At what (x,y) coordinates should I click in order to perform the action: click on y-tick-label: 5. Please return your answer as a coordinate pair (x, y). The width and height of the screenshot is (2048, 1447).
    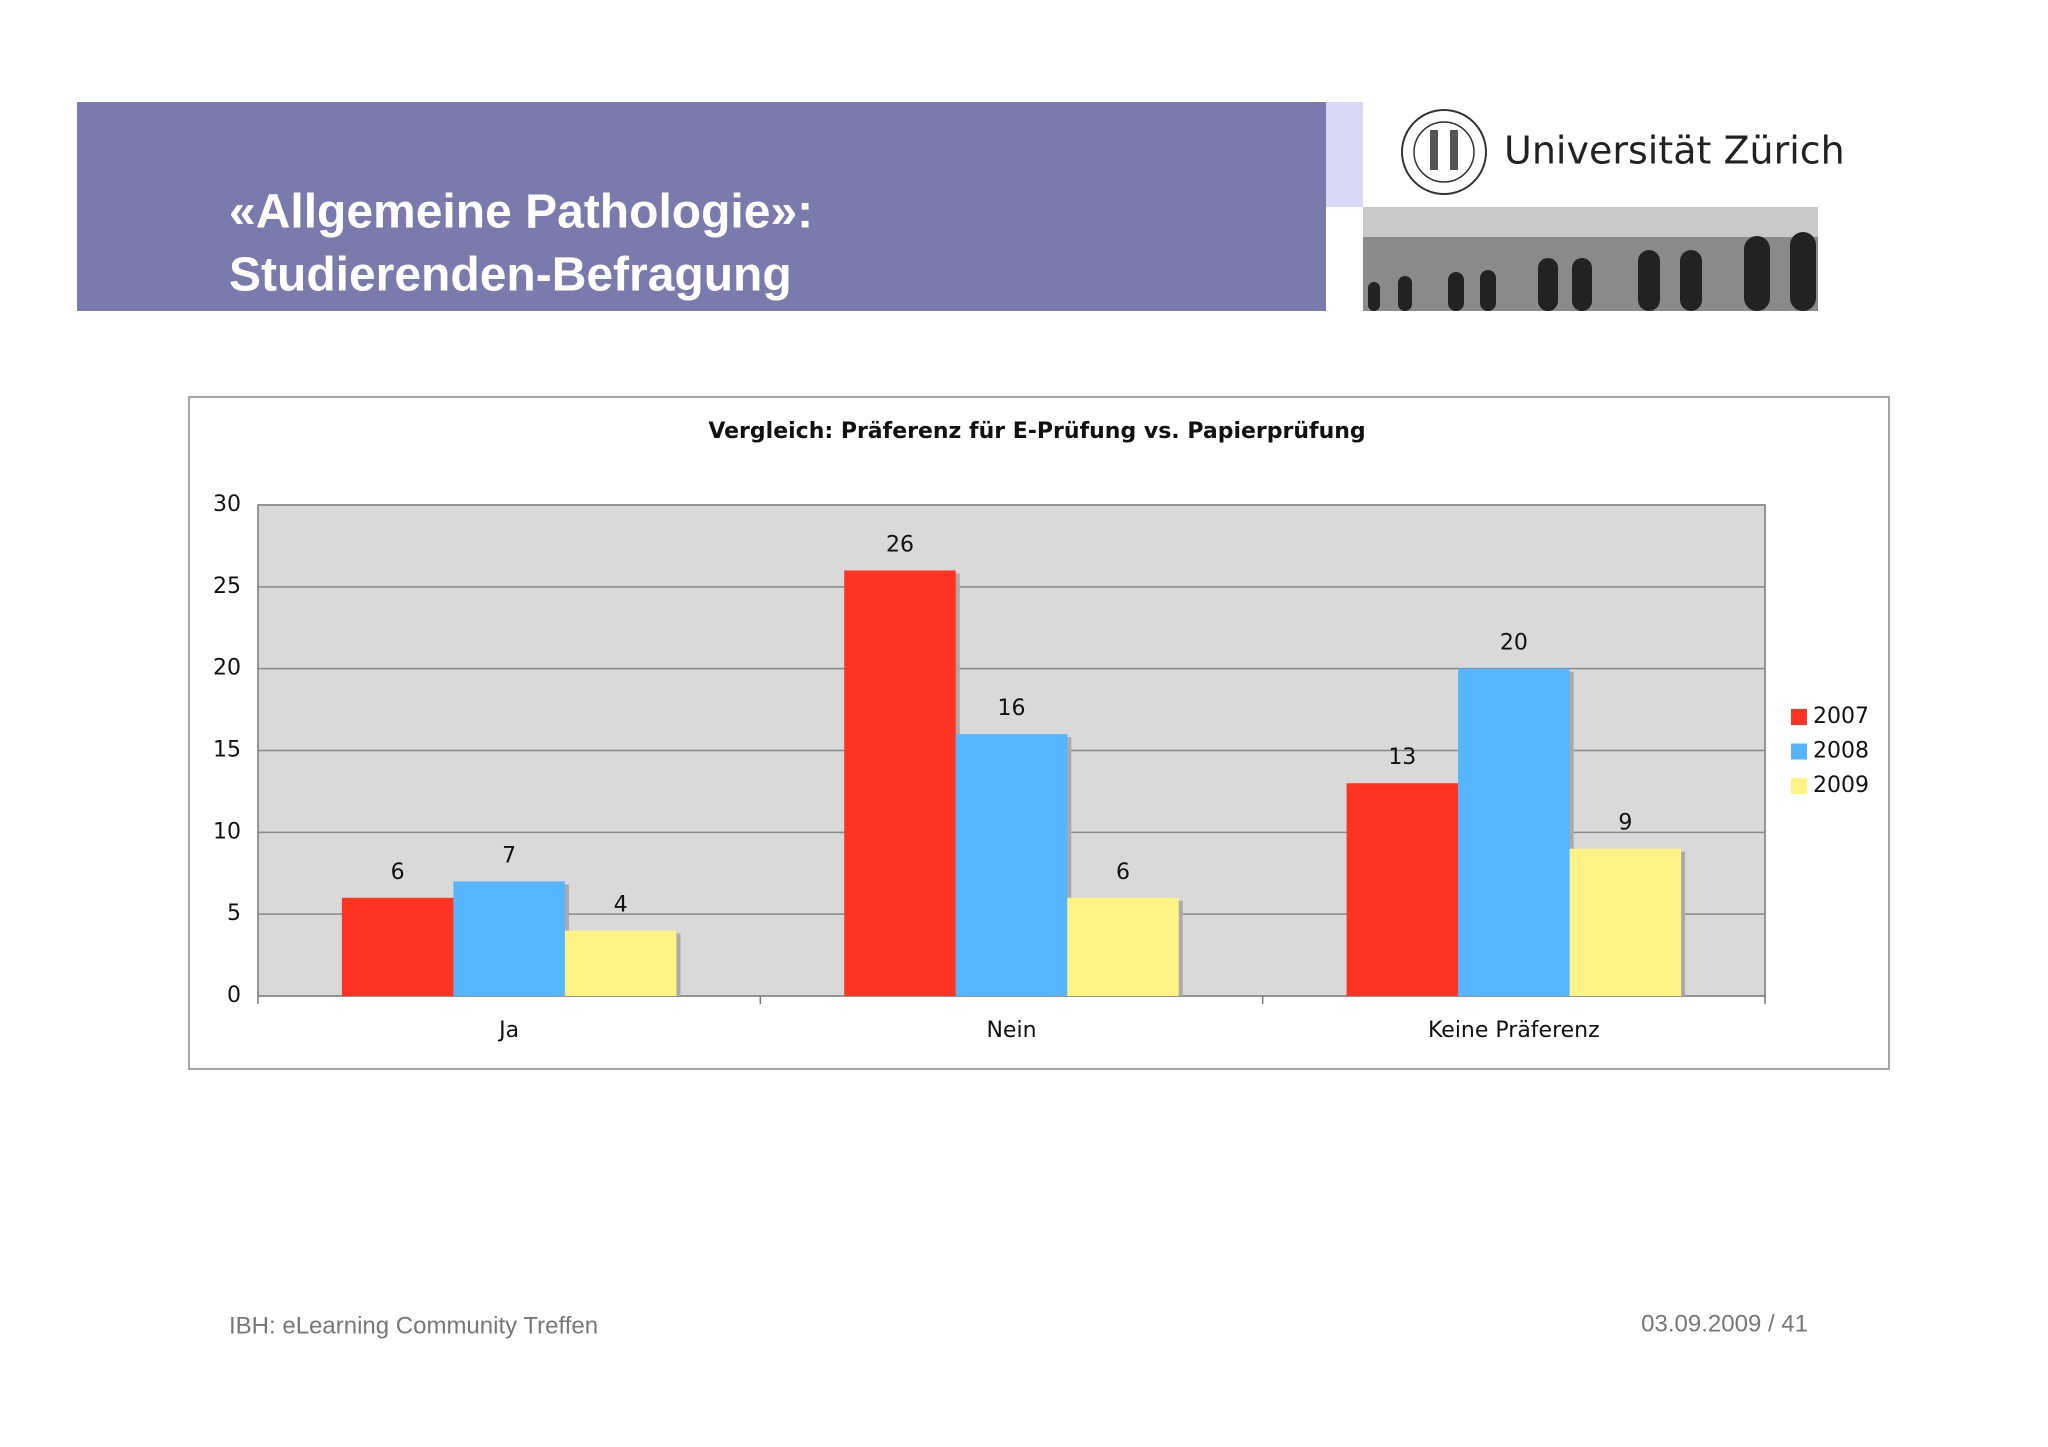
    Looking at the image, I should click on (234, 913).